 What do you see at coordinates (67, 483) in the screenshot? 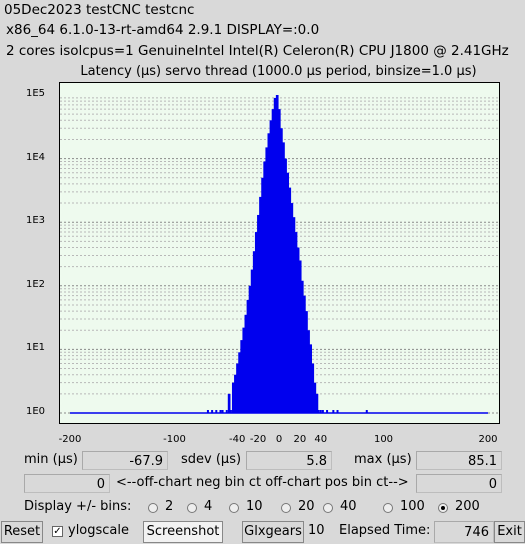
I see `neg-bin-count: 0` at bounding box center [67, 483].